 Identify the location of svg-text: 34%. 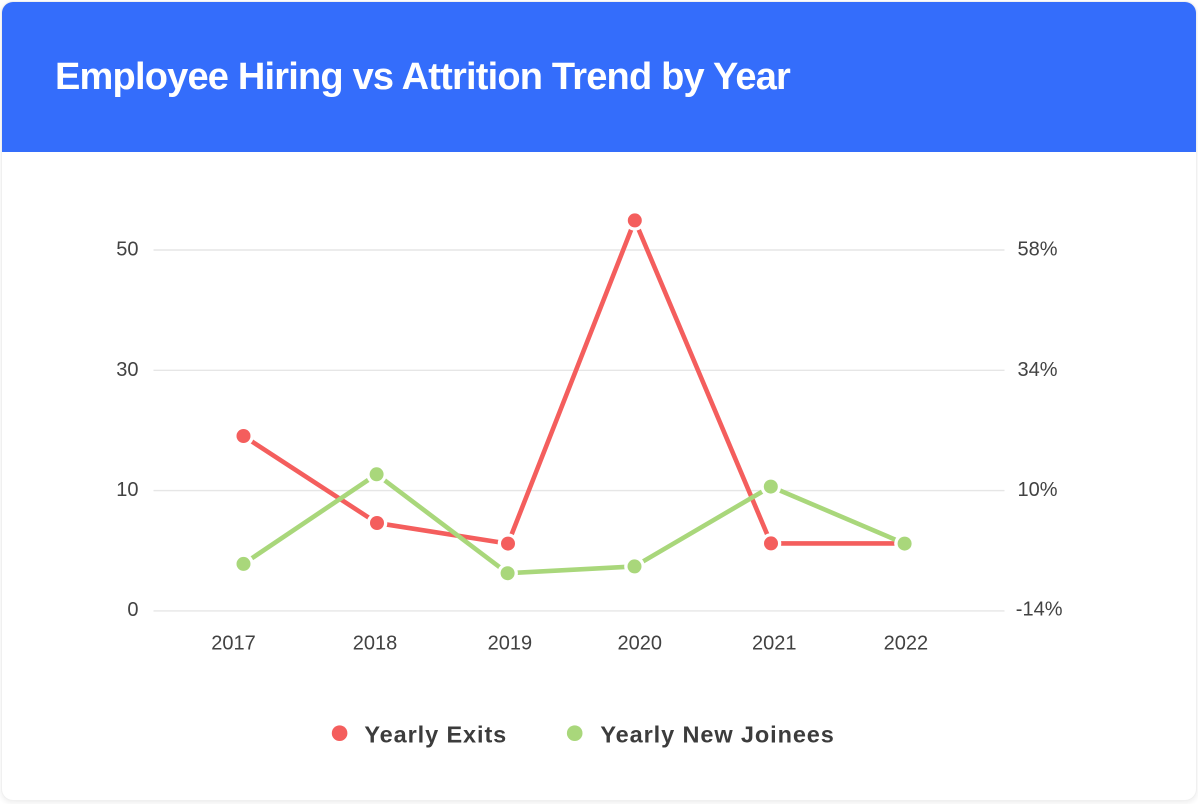
(1038, 370).